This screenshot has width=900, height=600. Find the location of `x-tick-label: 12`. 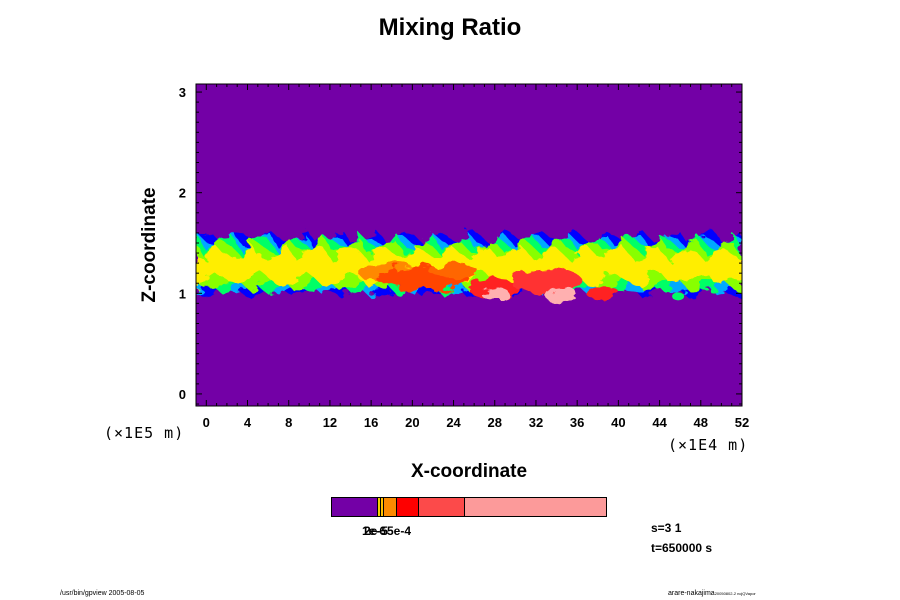

x-tick-label: 12 is located at coordinates (330, 422).